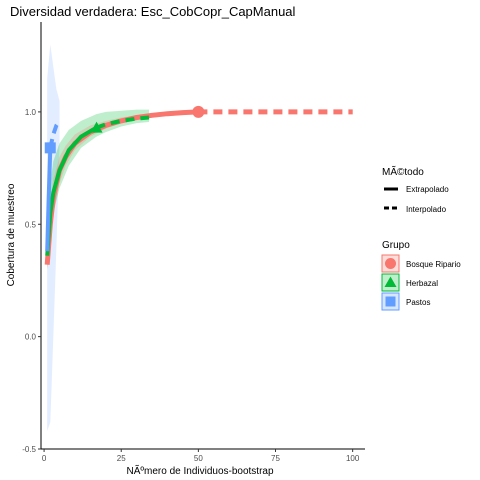 This screenshot has width=480, height=480. Describe the element at coordinates (55, 134) in the screenshot. I see `pastos-extrapolated-line` at that location.